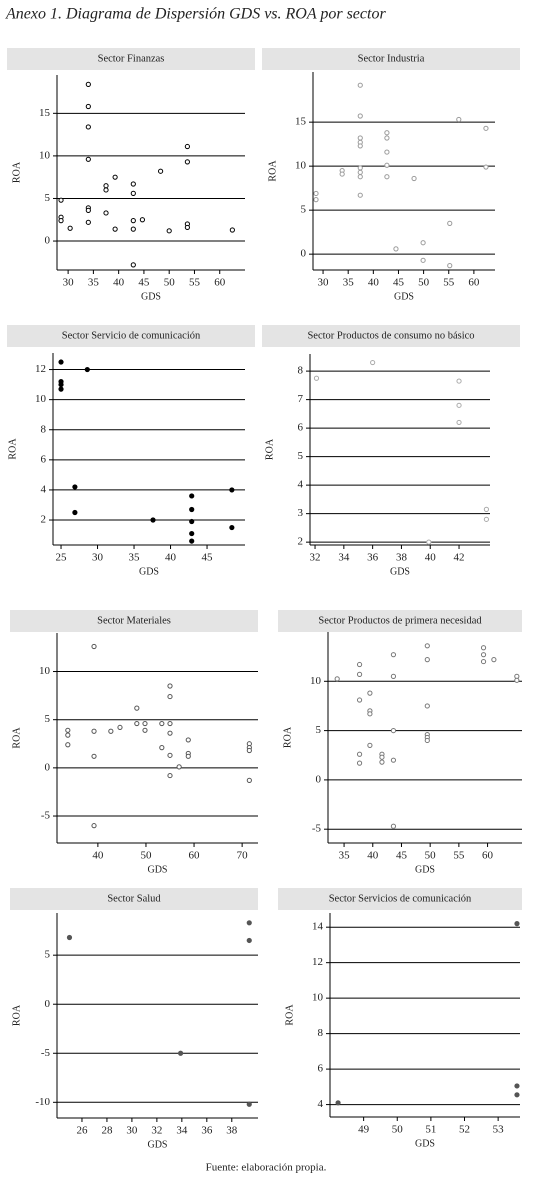  What do you see at coordinates (301, 371) in the screenshot?
I see `y-tick-label: 8` at bounding box center [301, 371].